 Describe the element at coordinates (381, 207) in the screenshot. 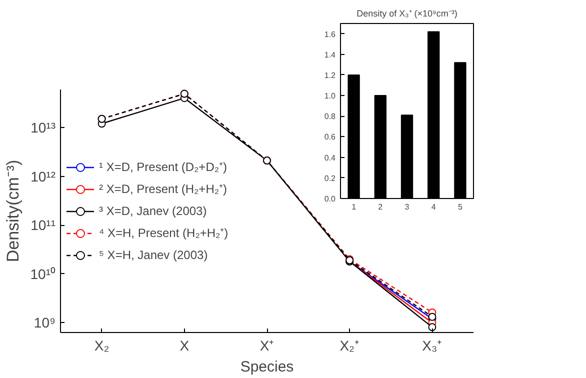

I see `x-tick-label: 2` at that location.